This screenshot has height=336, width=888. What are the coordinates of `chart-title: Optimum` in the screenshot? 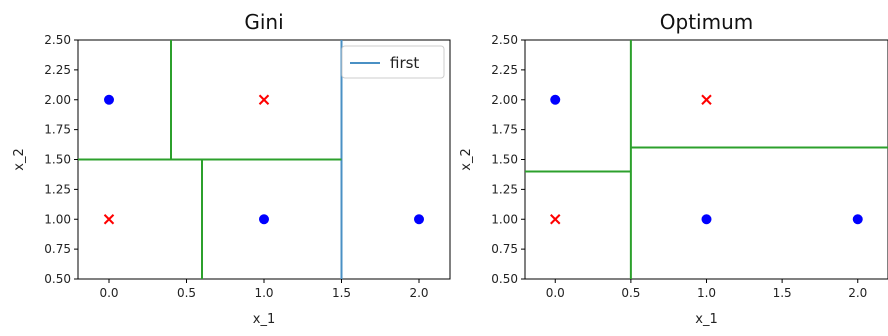 It's located at (706, 22).